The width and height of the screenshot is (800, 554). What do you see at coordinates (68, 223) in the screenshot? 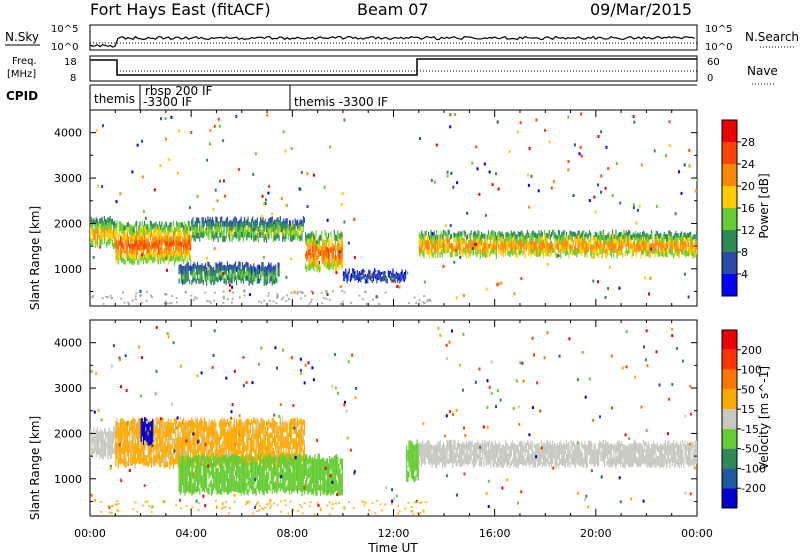
I see `y-tick-label: 2000` at bounding box center [68, 223].